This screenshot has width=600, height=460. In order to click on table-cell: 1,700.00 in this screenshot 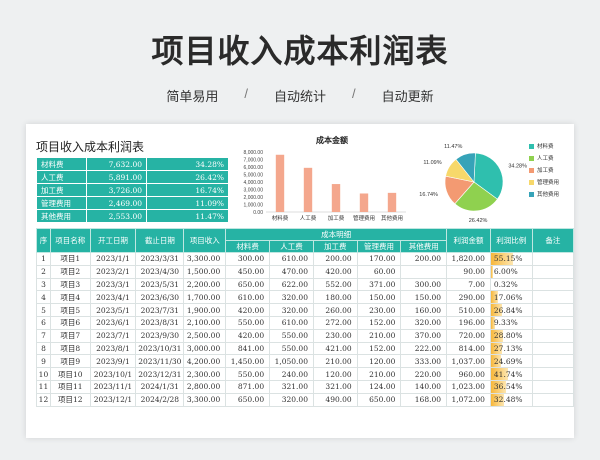, I will do `click(205, 297)`.